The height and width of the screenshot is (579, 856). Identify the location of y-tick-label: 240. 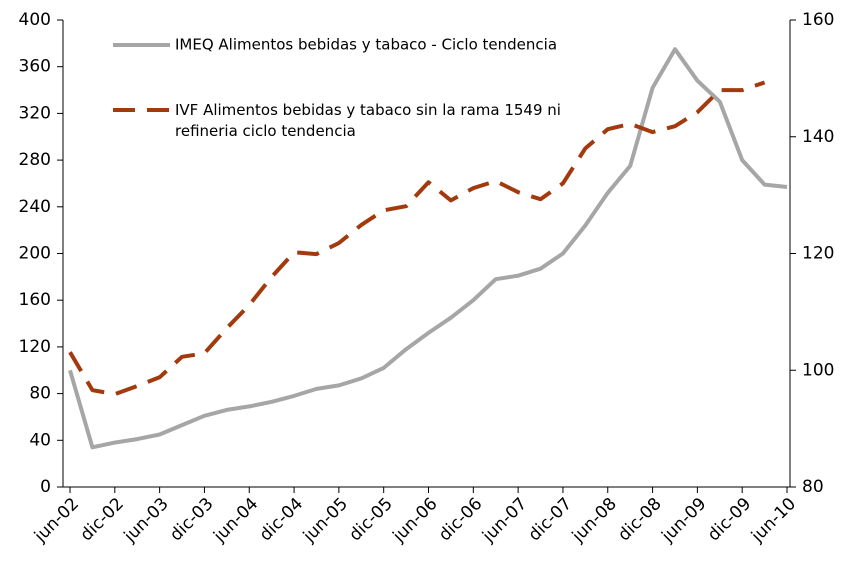
(35, 207).